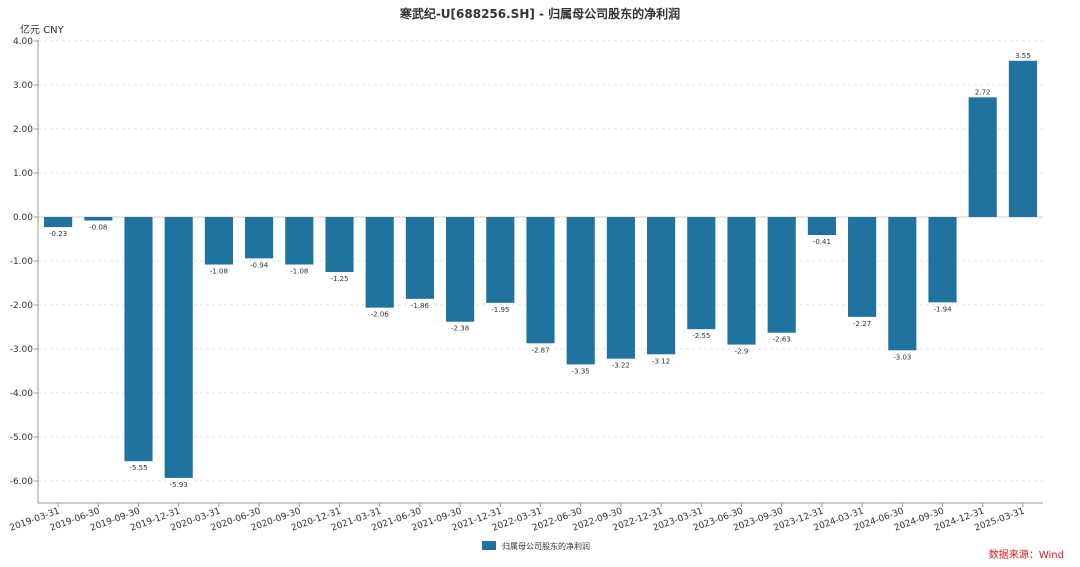 Image resolution: width=1080 pixels, height=567 pixels. I want to click on data-label: -5.55, so click(138, 468).